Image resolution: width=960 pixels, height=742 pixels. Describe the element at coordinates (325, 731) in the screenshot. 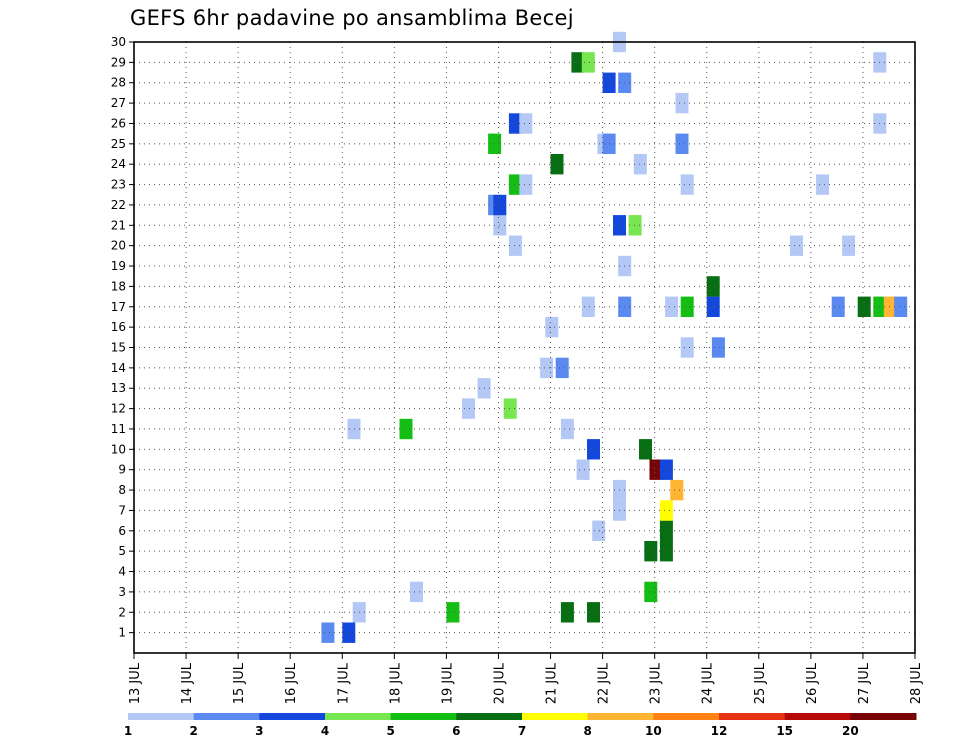

I see `colorbar-label: 4` at that location.